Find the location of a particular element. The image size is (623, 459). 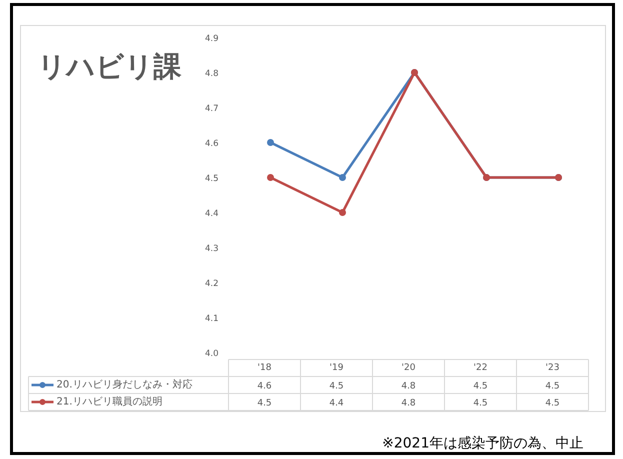

legend-label: 21.リハビリ職員の説明 is located at coordinates (109, 402).